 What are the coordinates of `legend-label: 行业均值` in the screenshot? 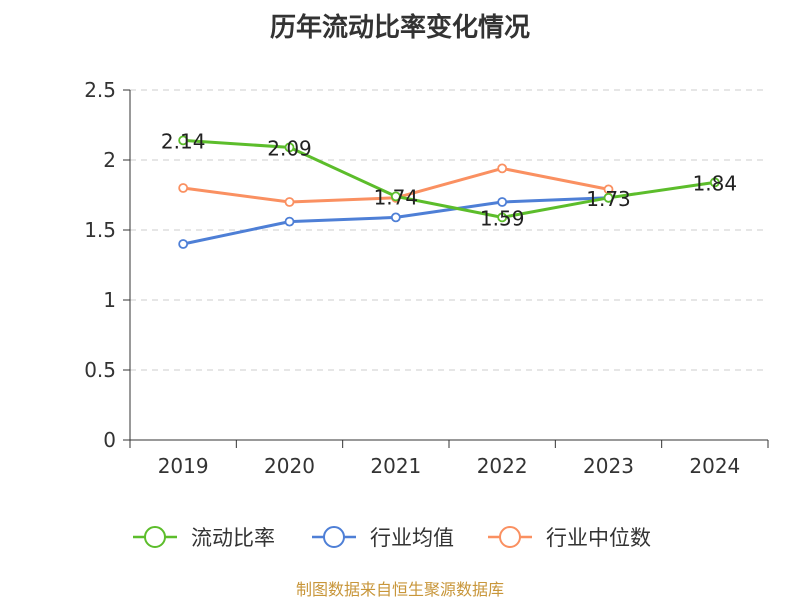 It's located at (412, 538).